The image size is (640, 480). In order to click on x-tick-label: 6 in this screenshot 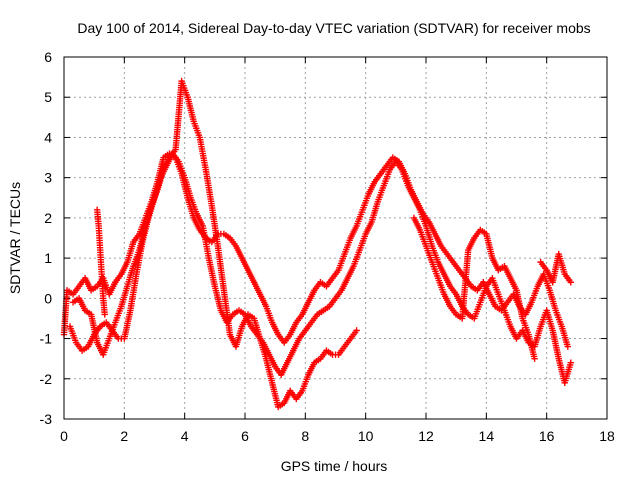, I will do `click(245, 436)`.